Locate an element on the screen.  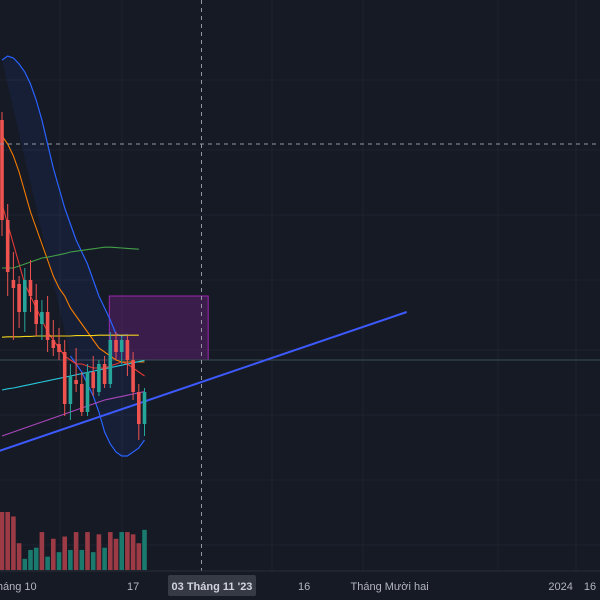
time-axis-tick-5: 16 is located at coordinates (590, 587).